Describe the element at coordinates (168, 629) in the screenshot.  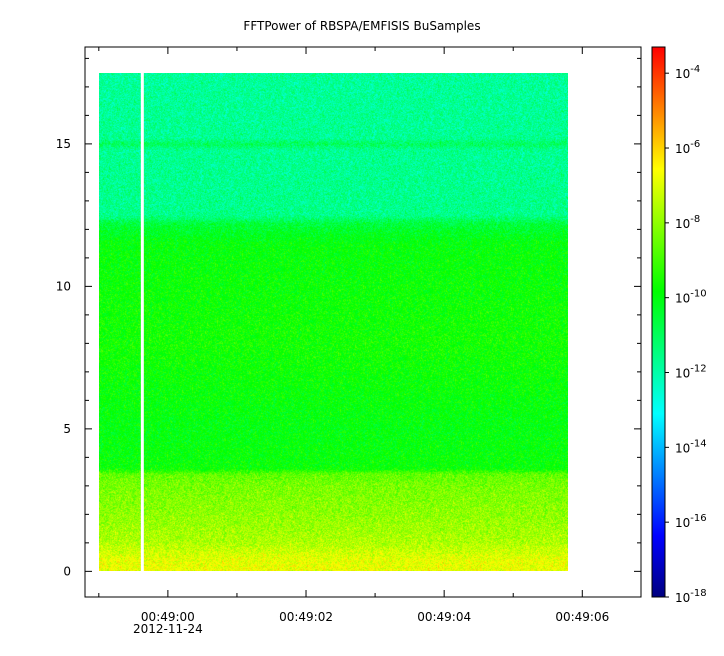
I see `x-tick-date-label: 2012-11-24` at that location.